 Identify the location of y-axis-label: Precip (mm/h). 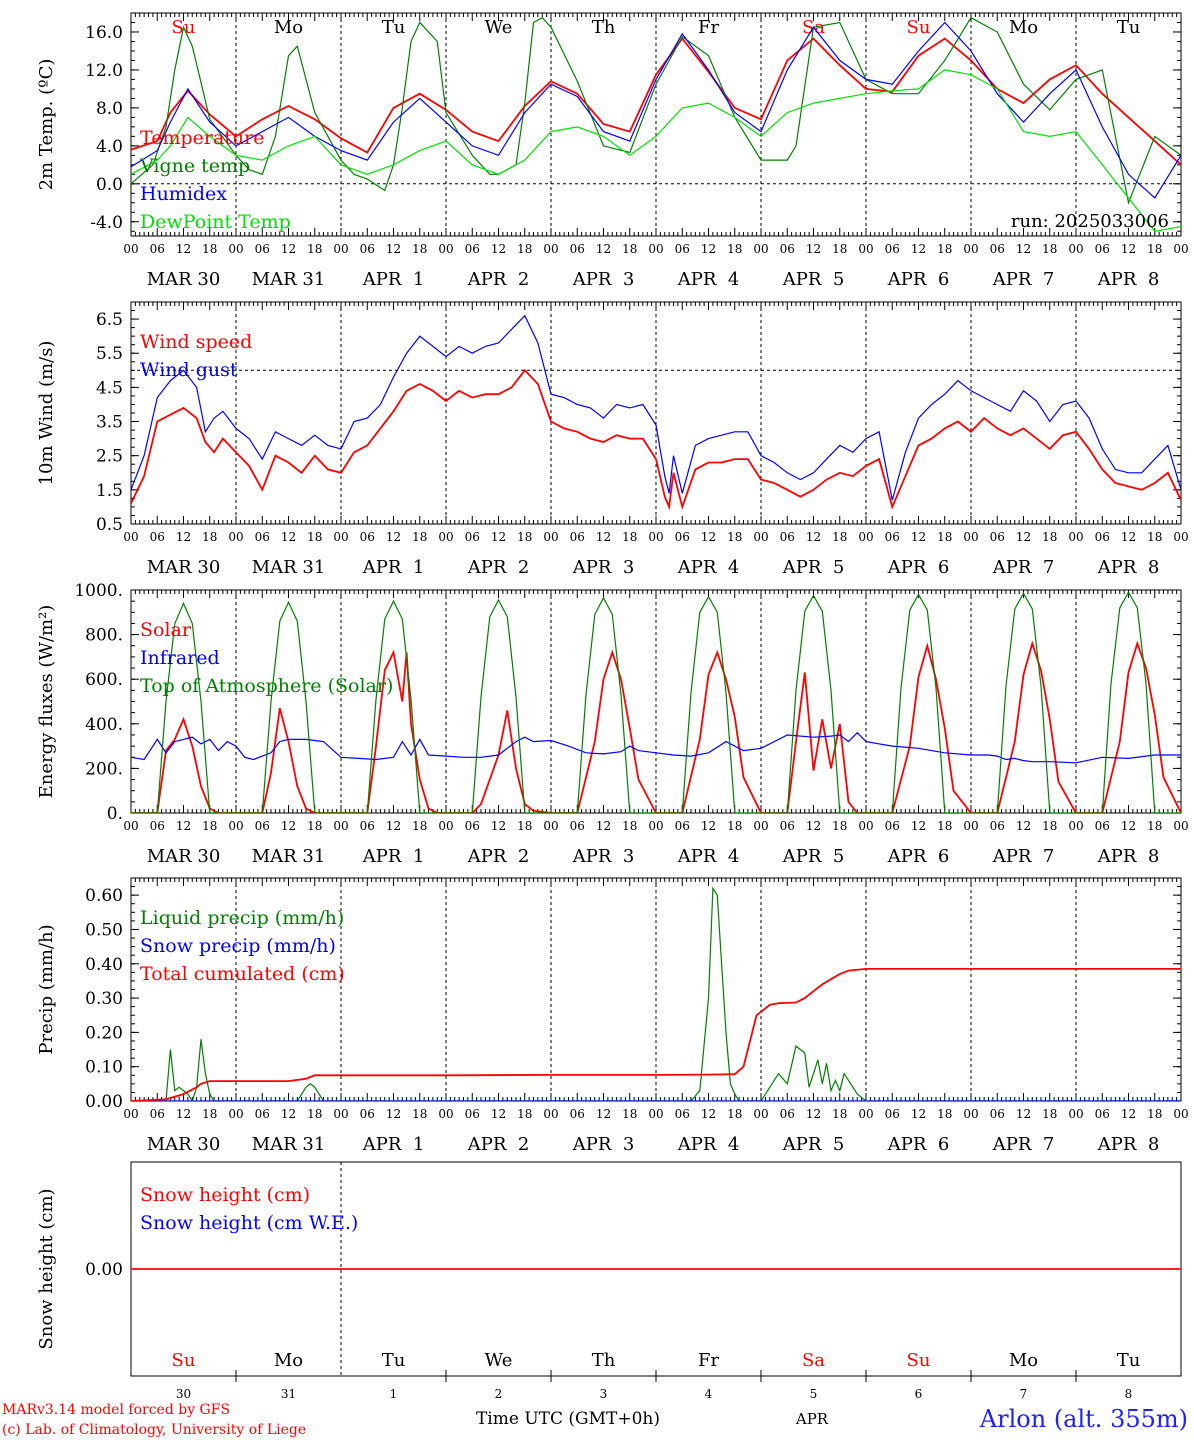
(46, 989).